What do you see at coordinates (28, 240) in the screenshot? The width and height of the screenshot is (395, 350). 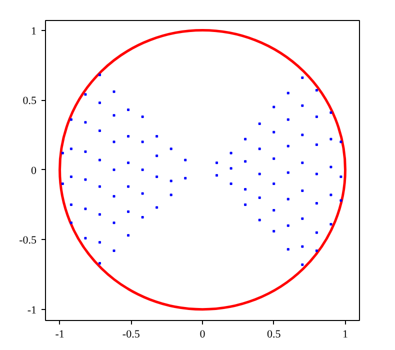 I see `y-tick-label: -0.5` at bounding box center [28, 240].